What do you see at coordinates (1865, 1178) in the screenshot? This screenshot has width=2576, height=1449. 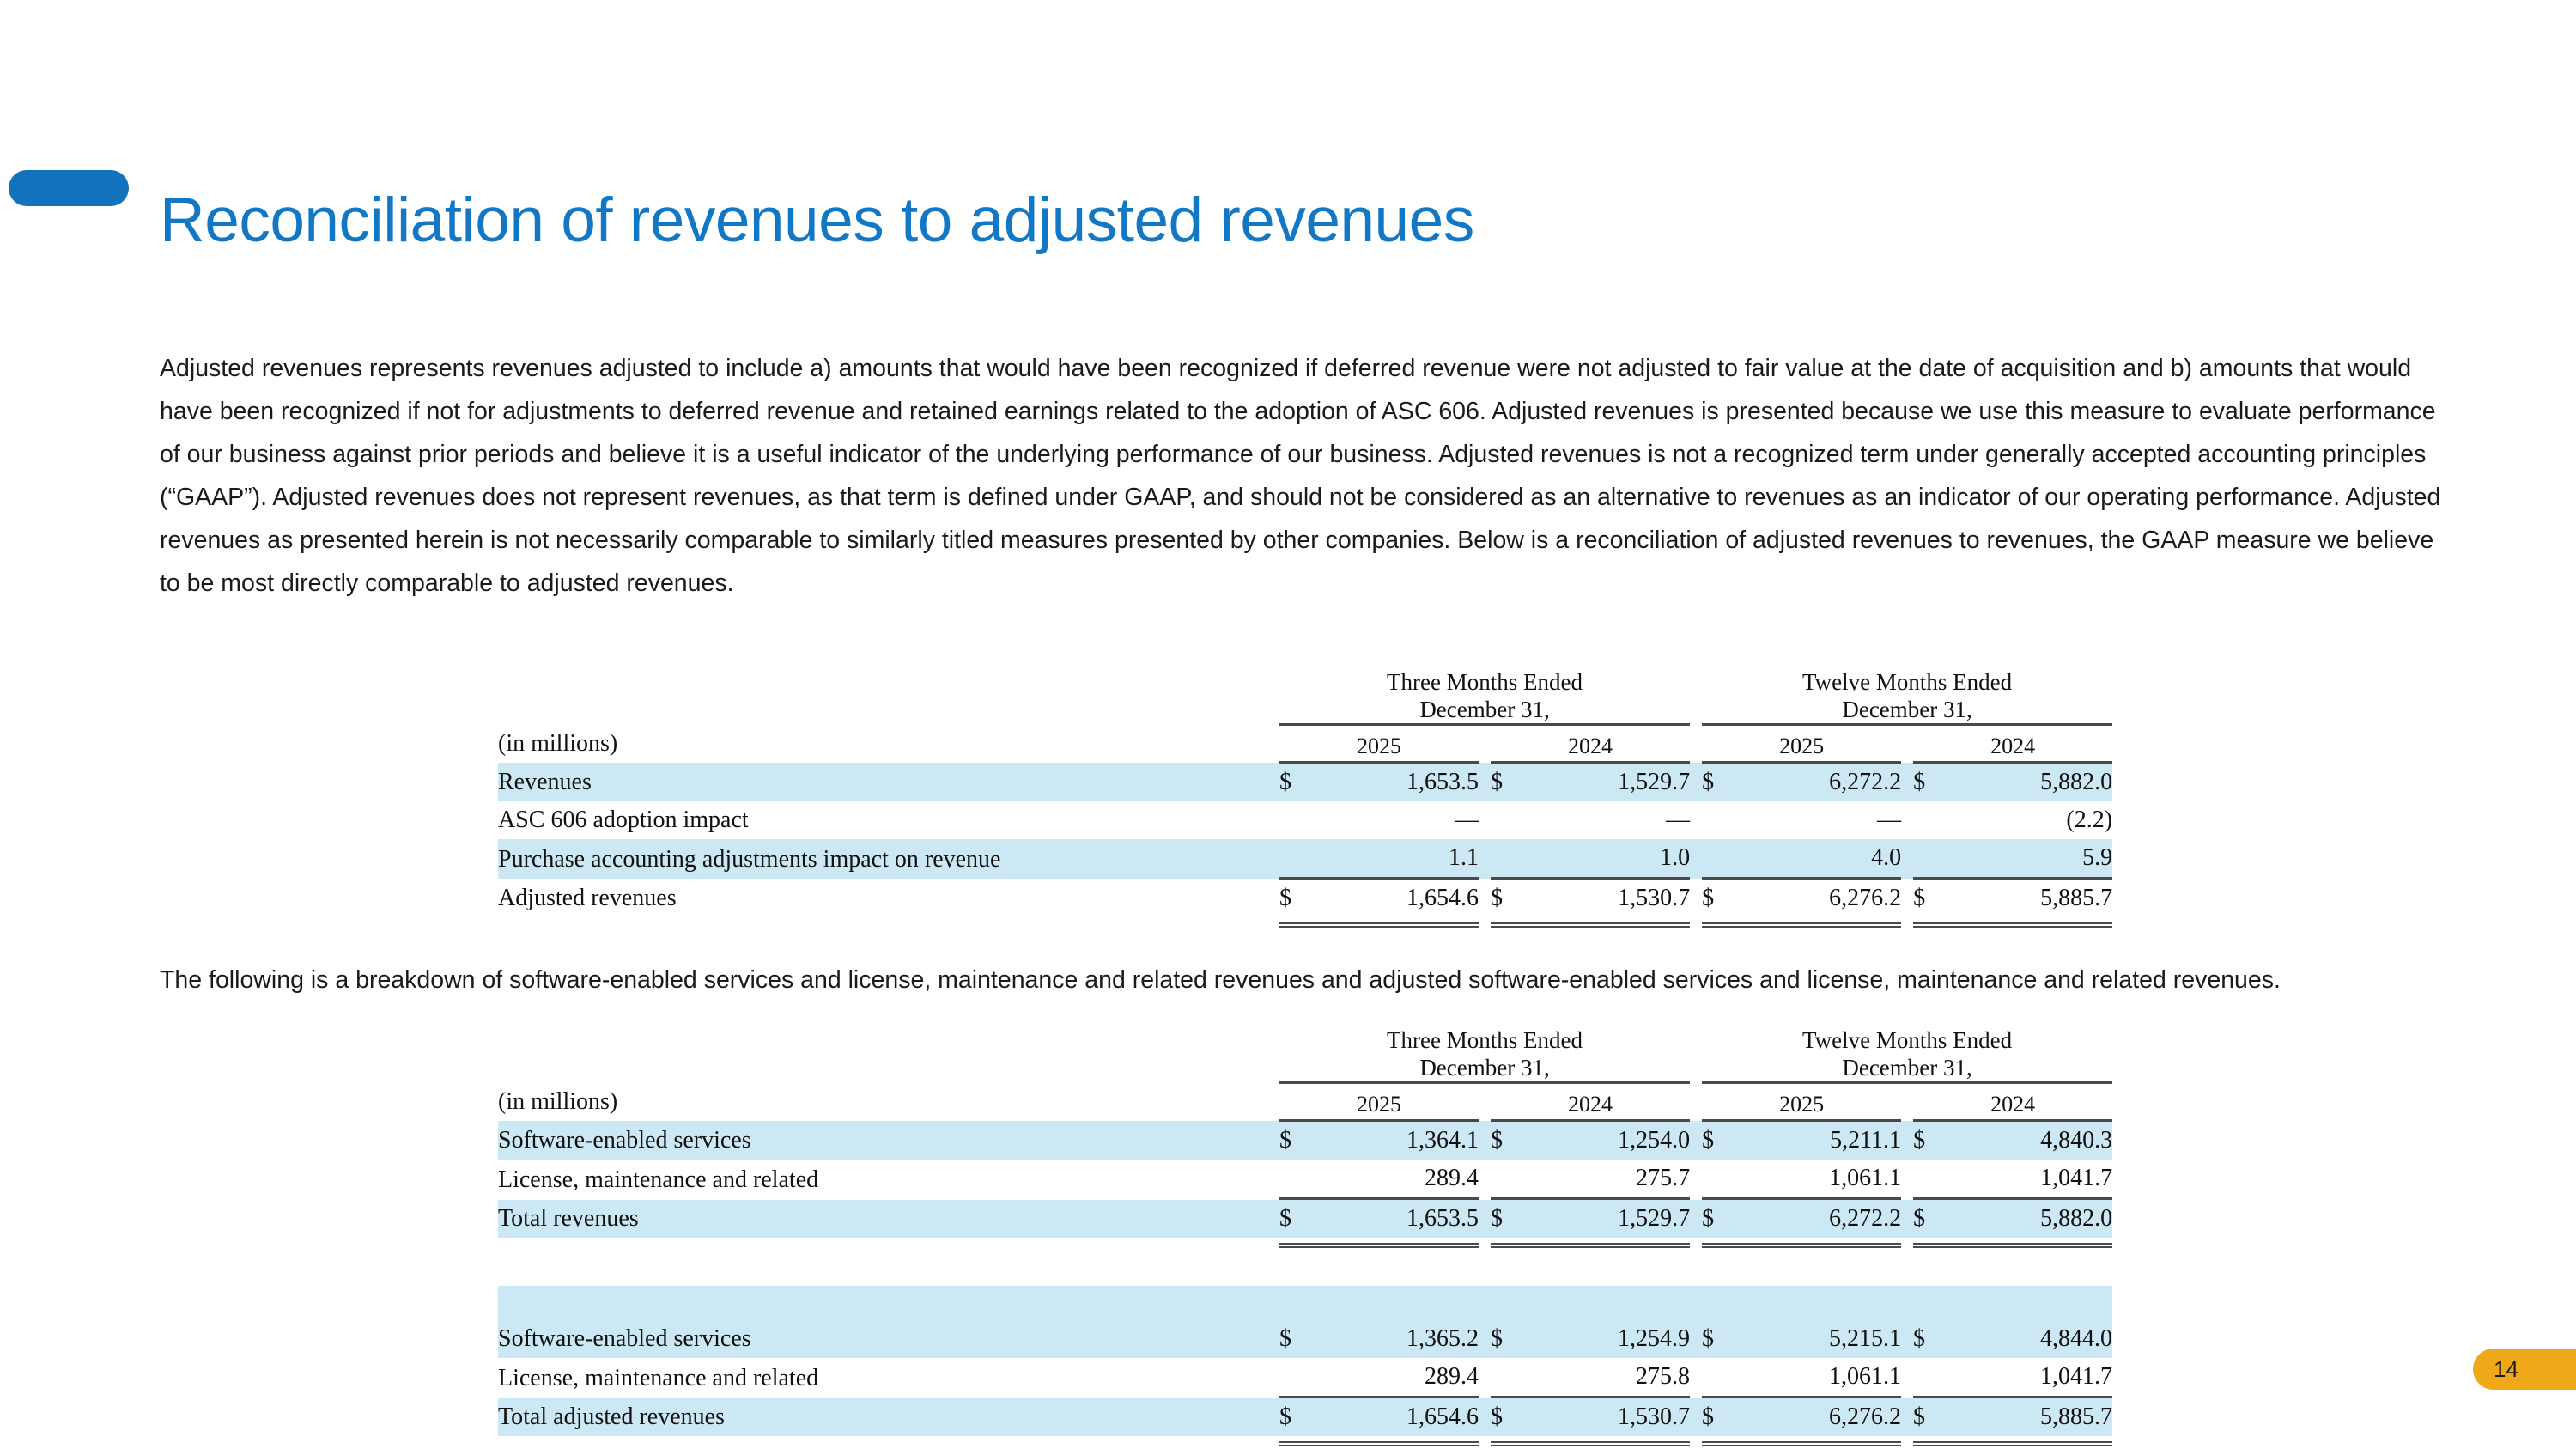 I see `cell-value: 1,061.1` at bounding box center [1865, 1178].